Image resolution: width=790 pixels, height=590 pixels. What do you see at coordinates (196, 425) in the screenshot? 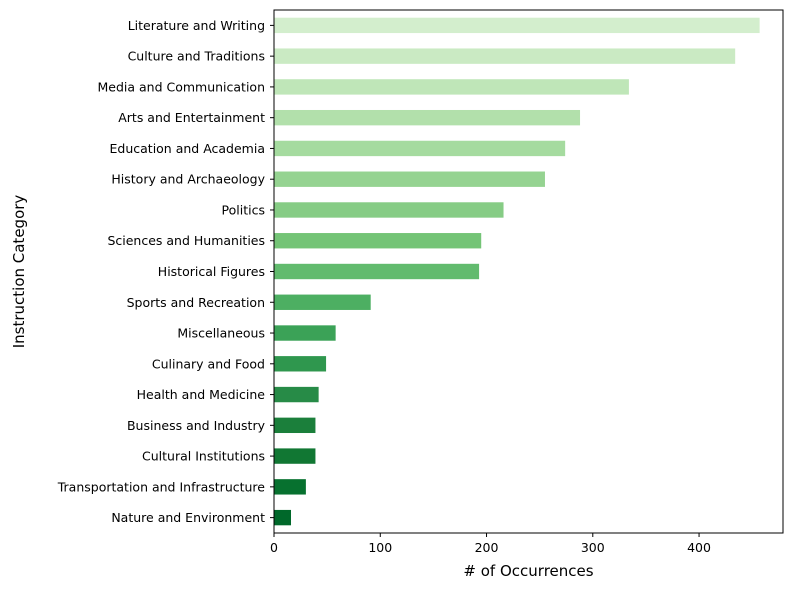
I see `y-tick-label: Business and Industry` at bounding box center [196, 425].